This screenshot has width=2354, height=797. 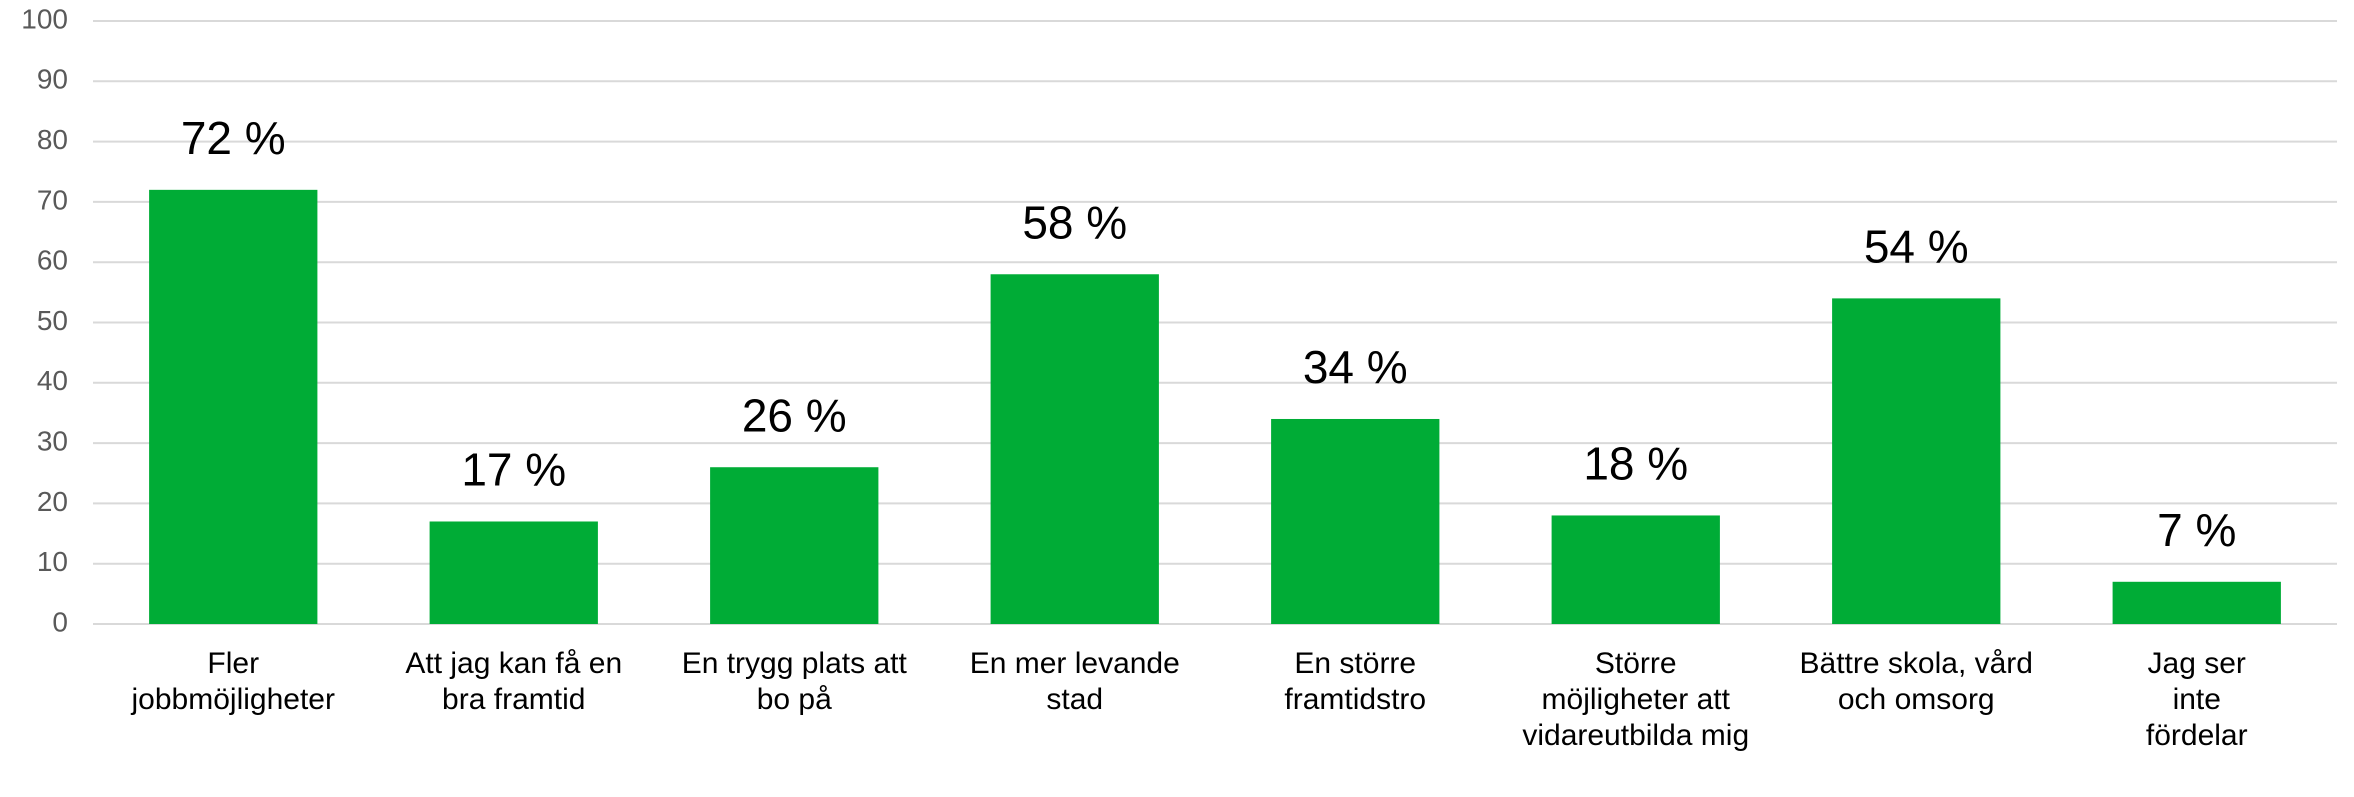 I want to click on value-label: 58 %, so click(x=1074, y=222).